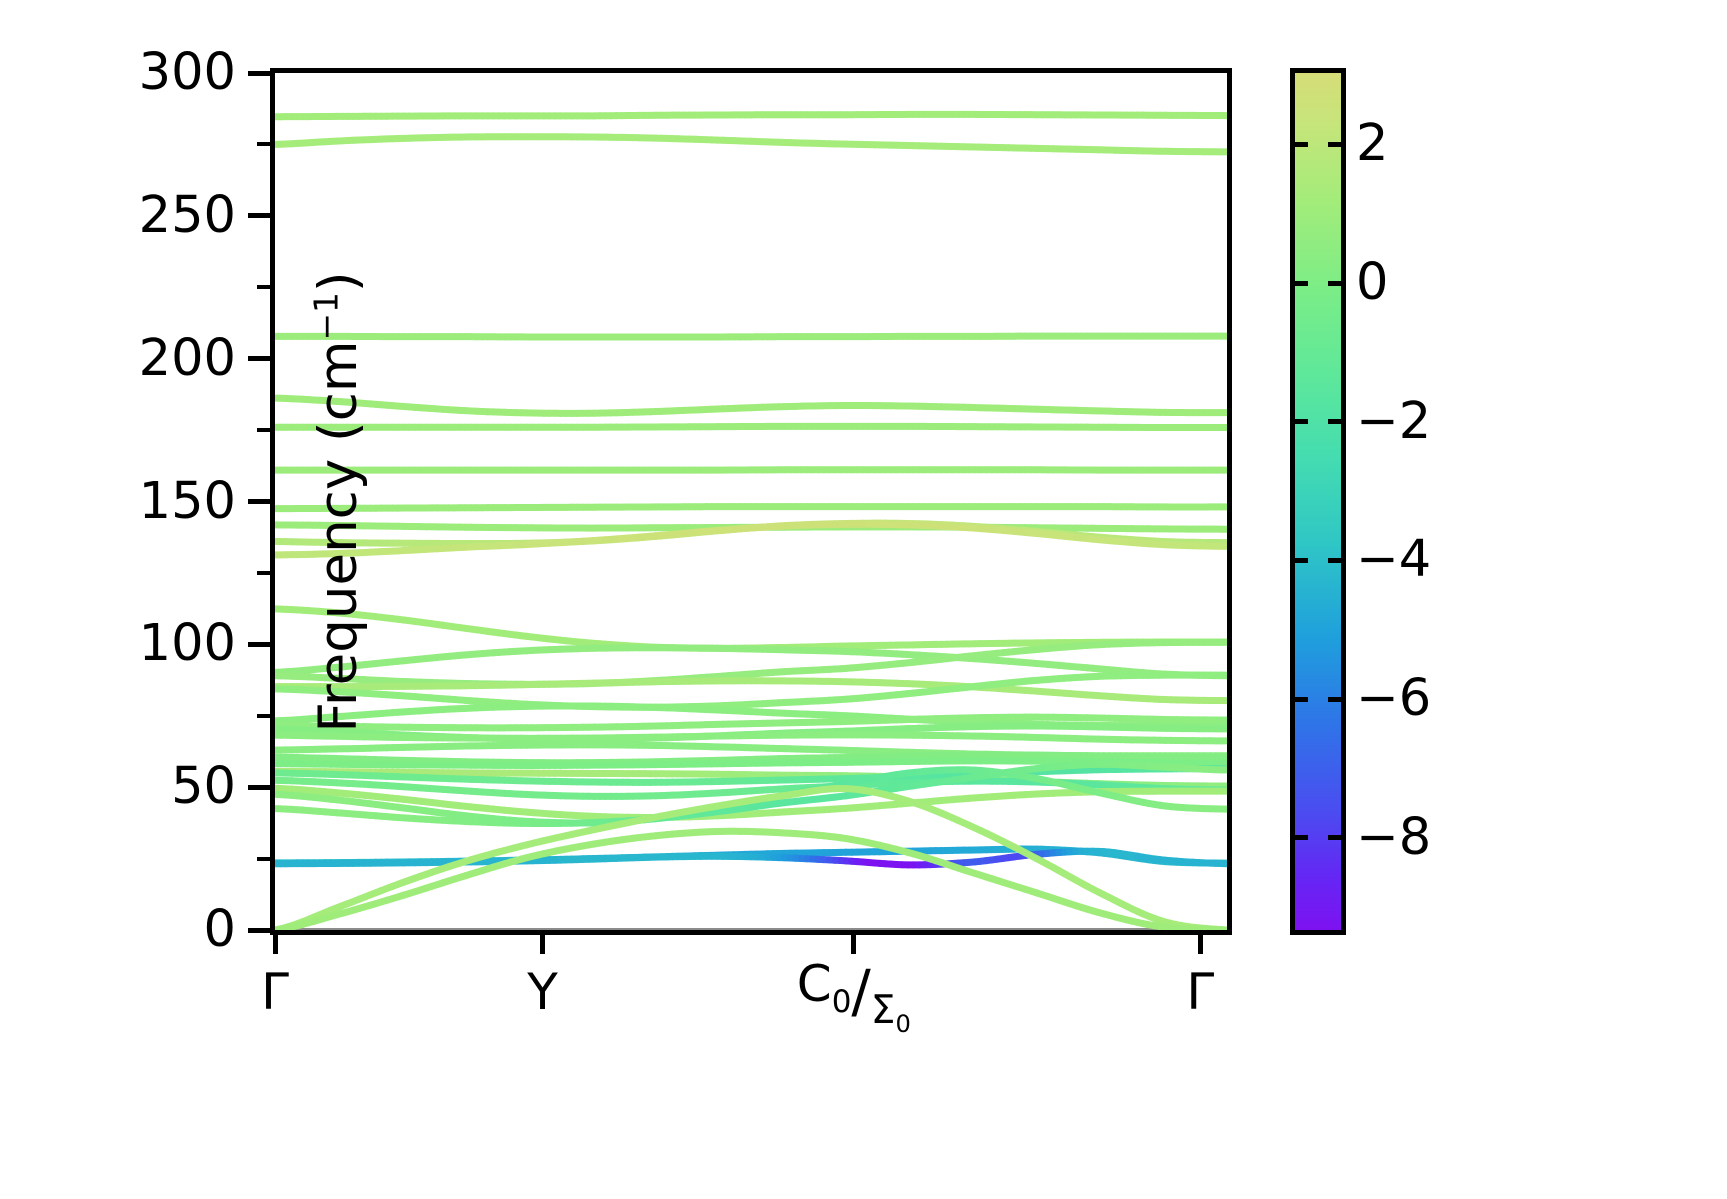 The height and width of the screenshot is (1199, 1727). I want to click on x-axis-tick-label-1: Y, so click(542, 992).